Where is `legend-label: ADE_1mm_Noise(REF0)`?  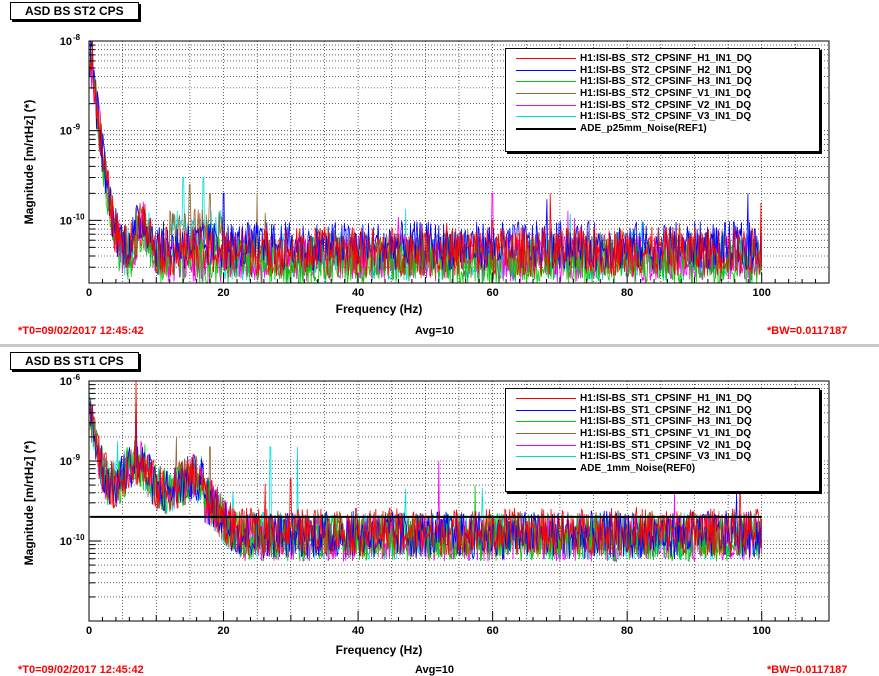 legend-label: ADE_1mm_Noise(REF0) is located at coordinates (638, 469).